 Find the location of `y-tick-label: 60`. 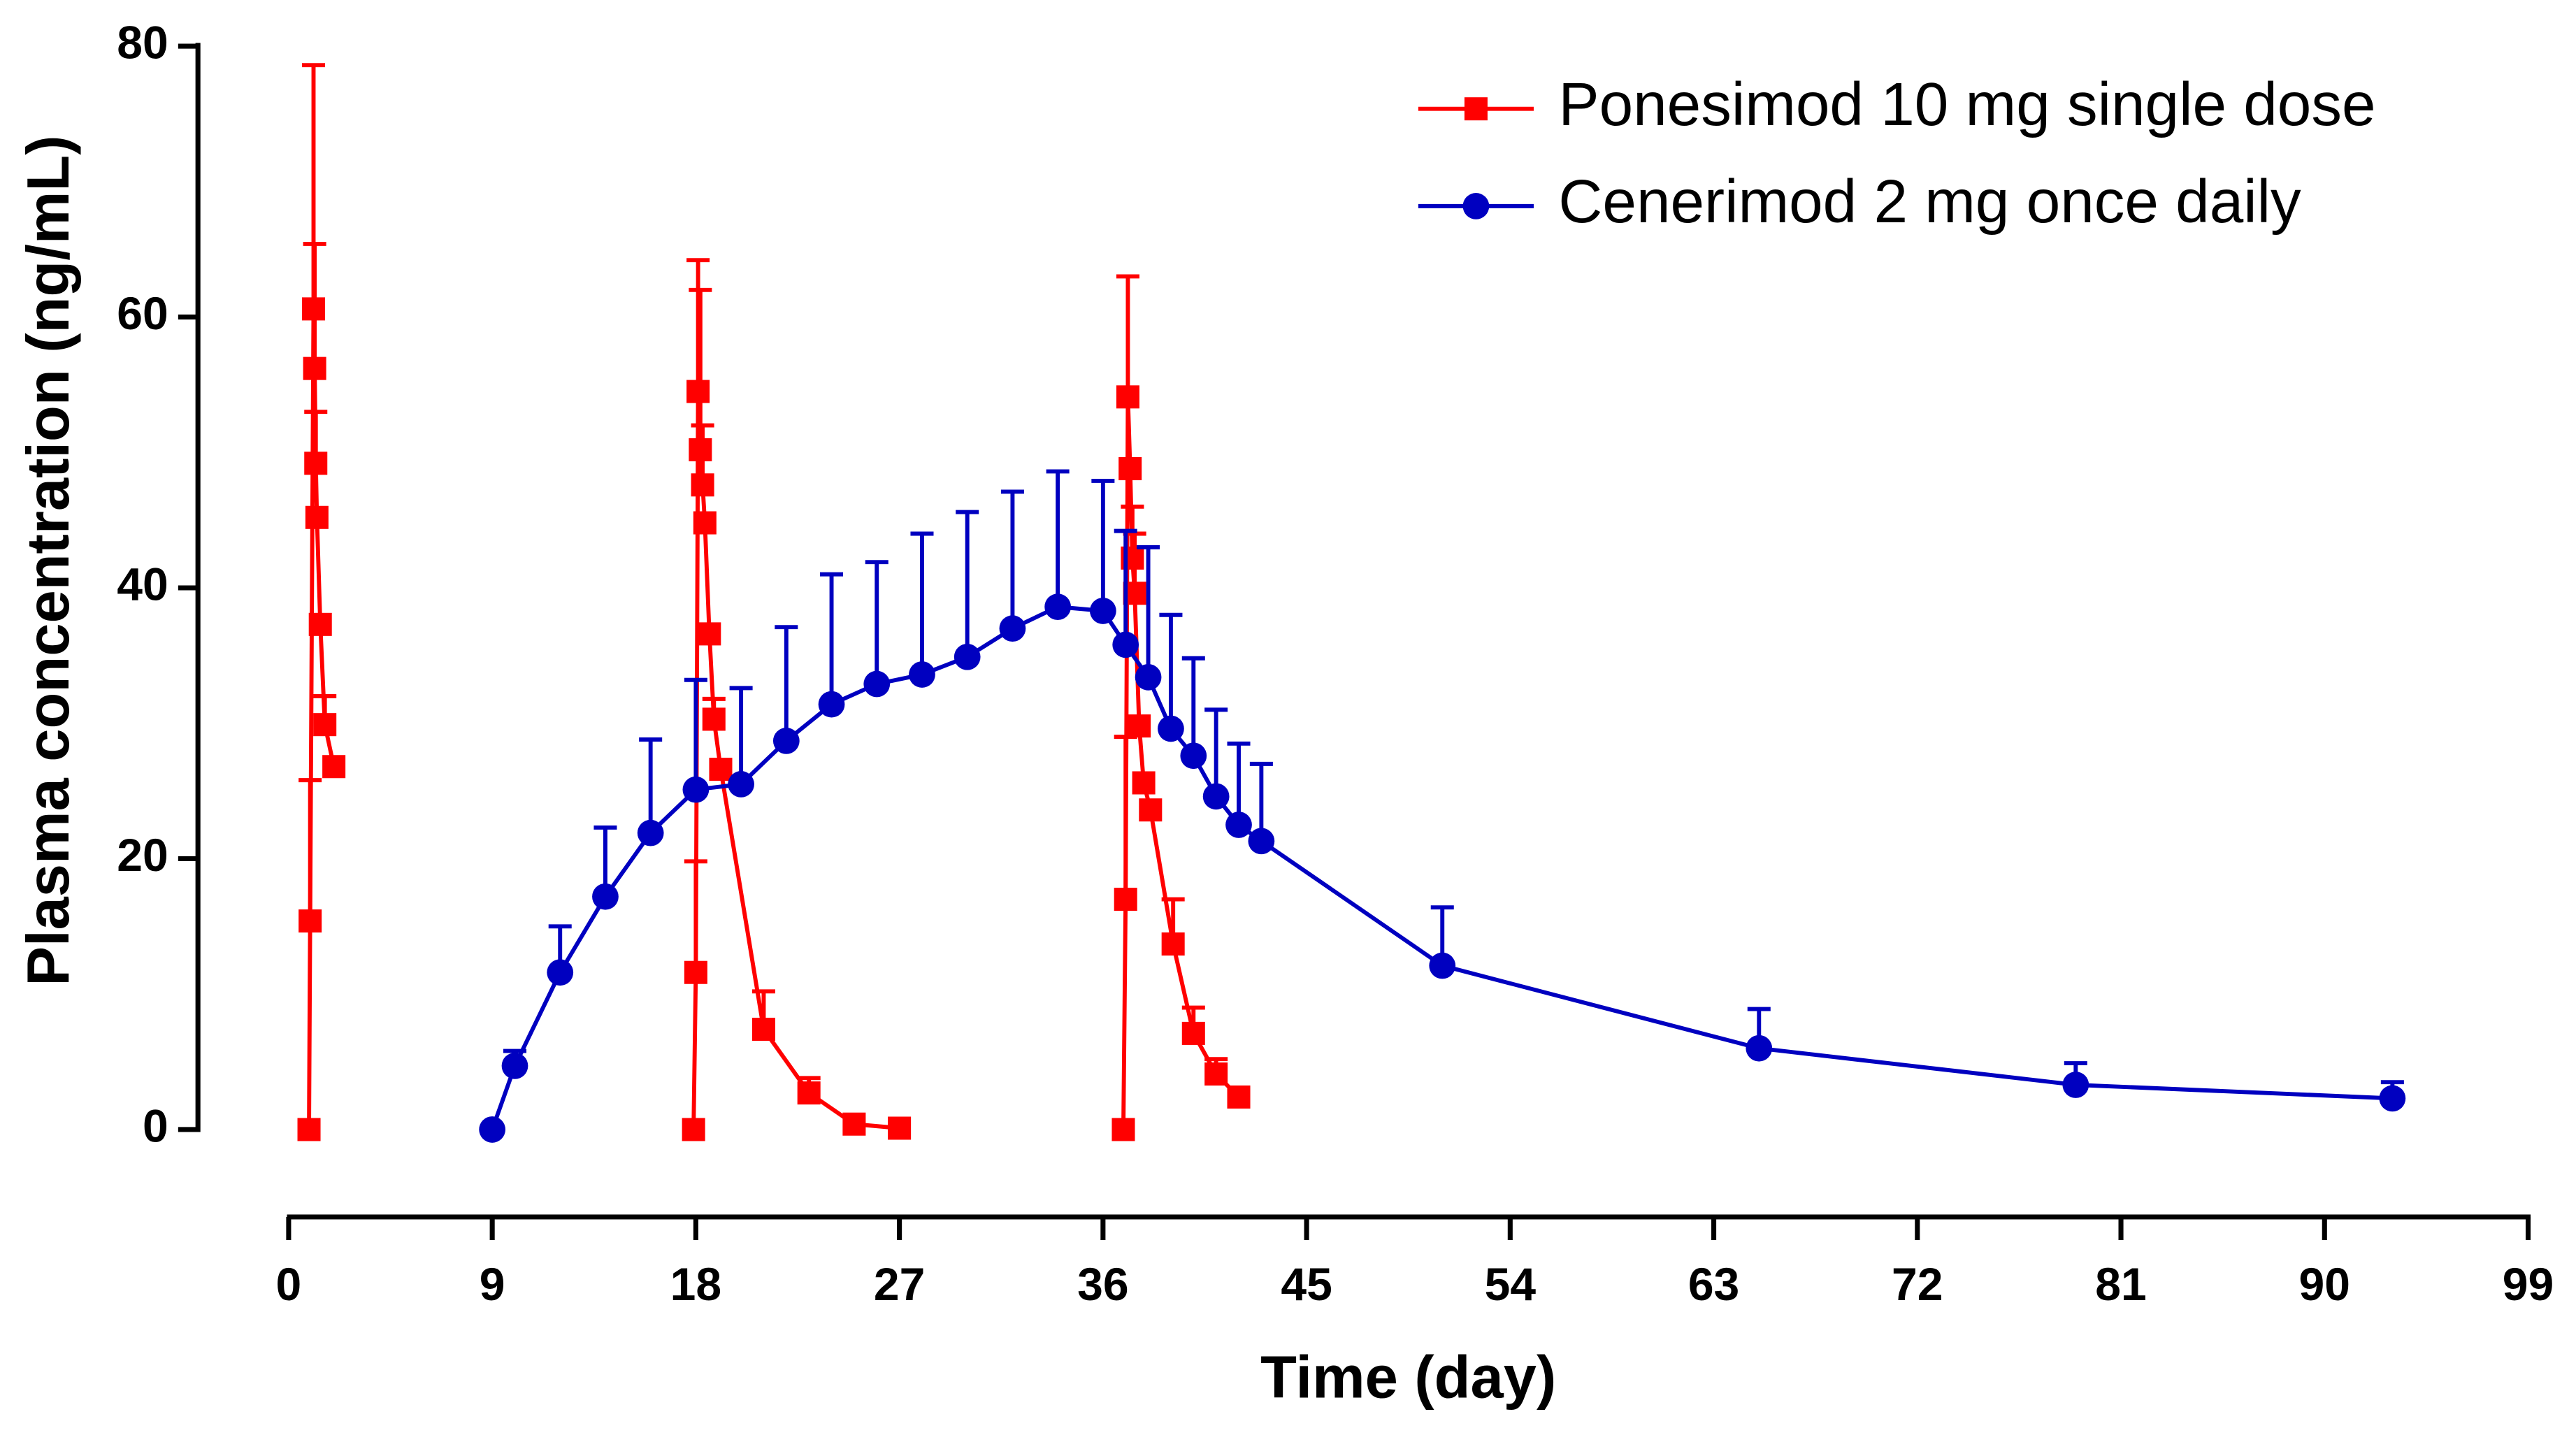

y-tick-label: 60 is located at coordinates (142, 313).